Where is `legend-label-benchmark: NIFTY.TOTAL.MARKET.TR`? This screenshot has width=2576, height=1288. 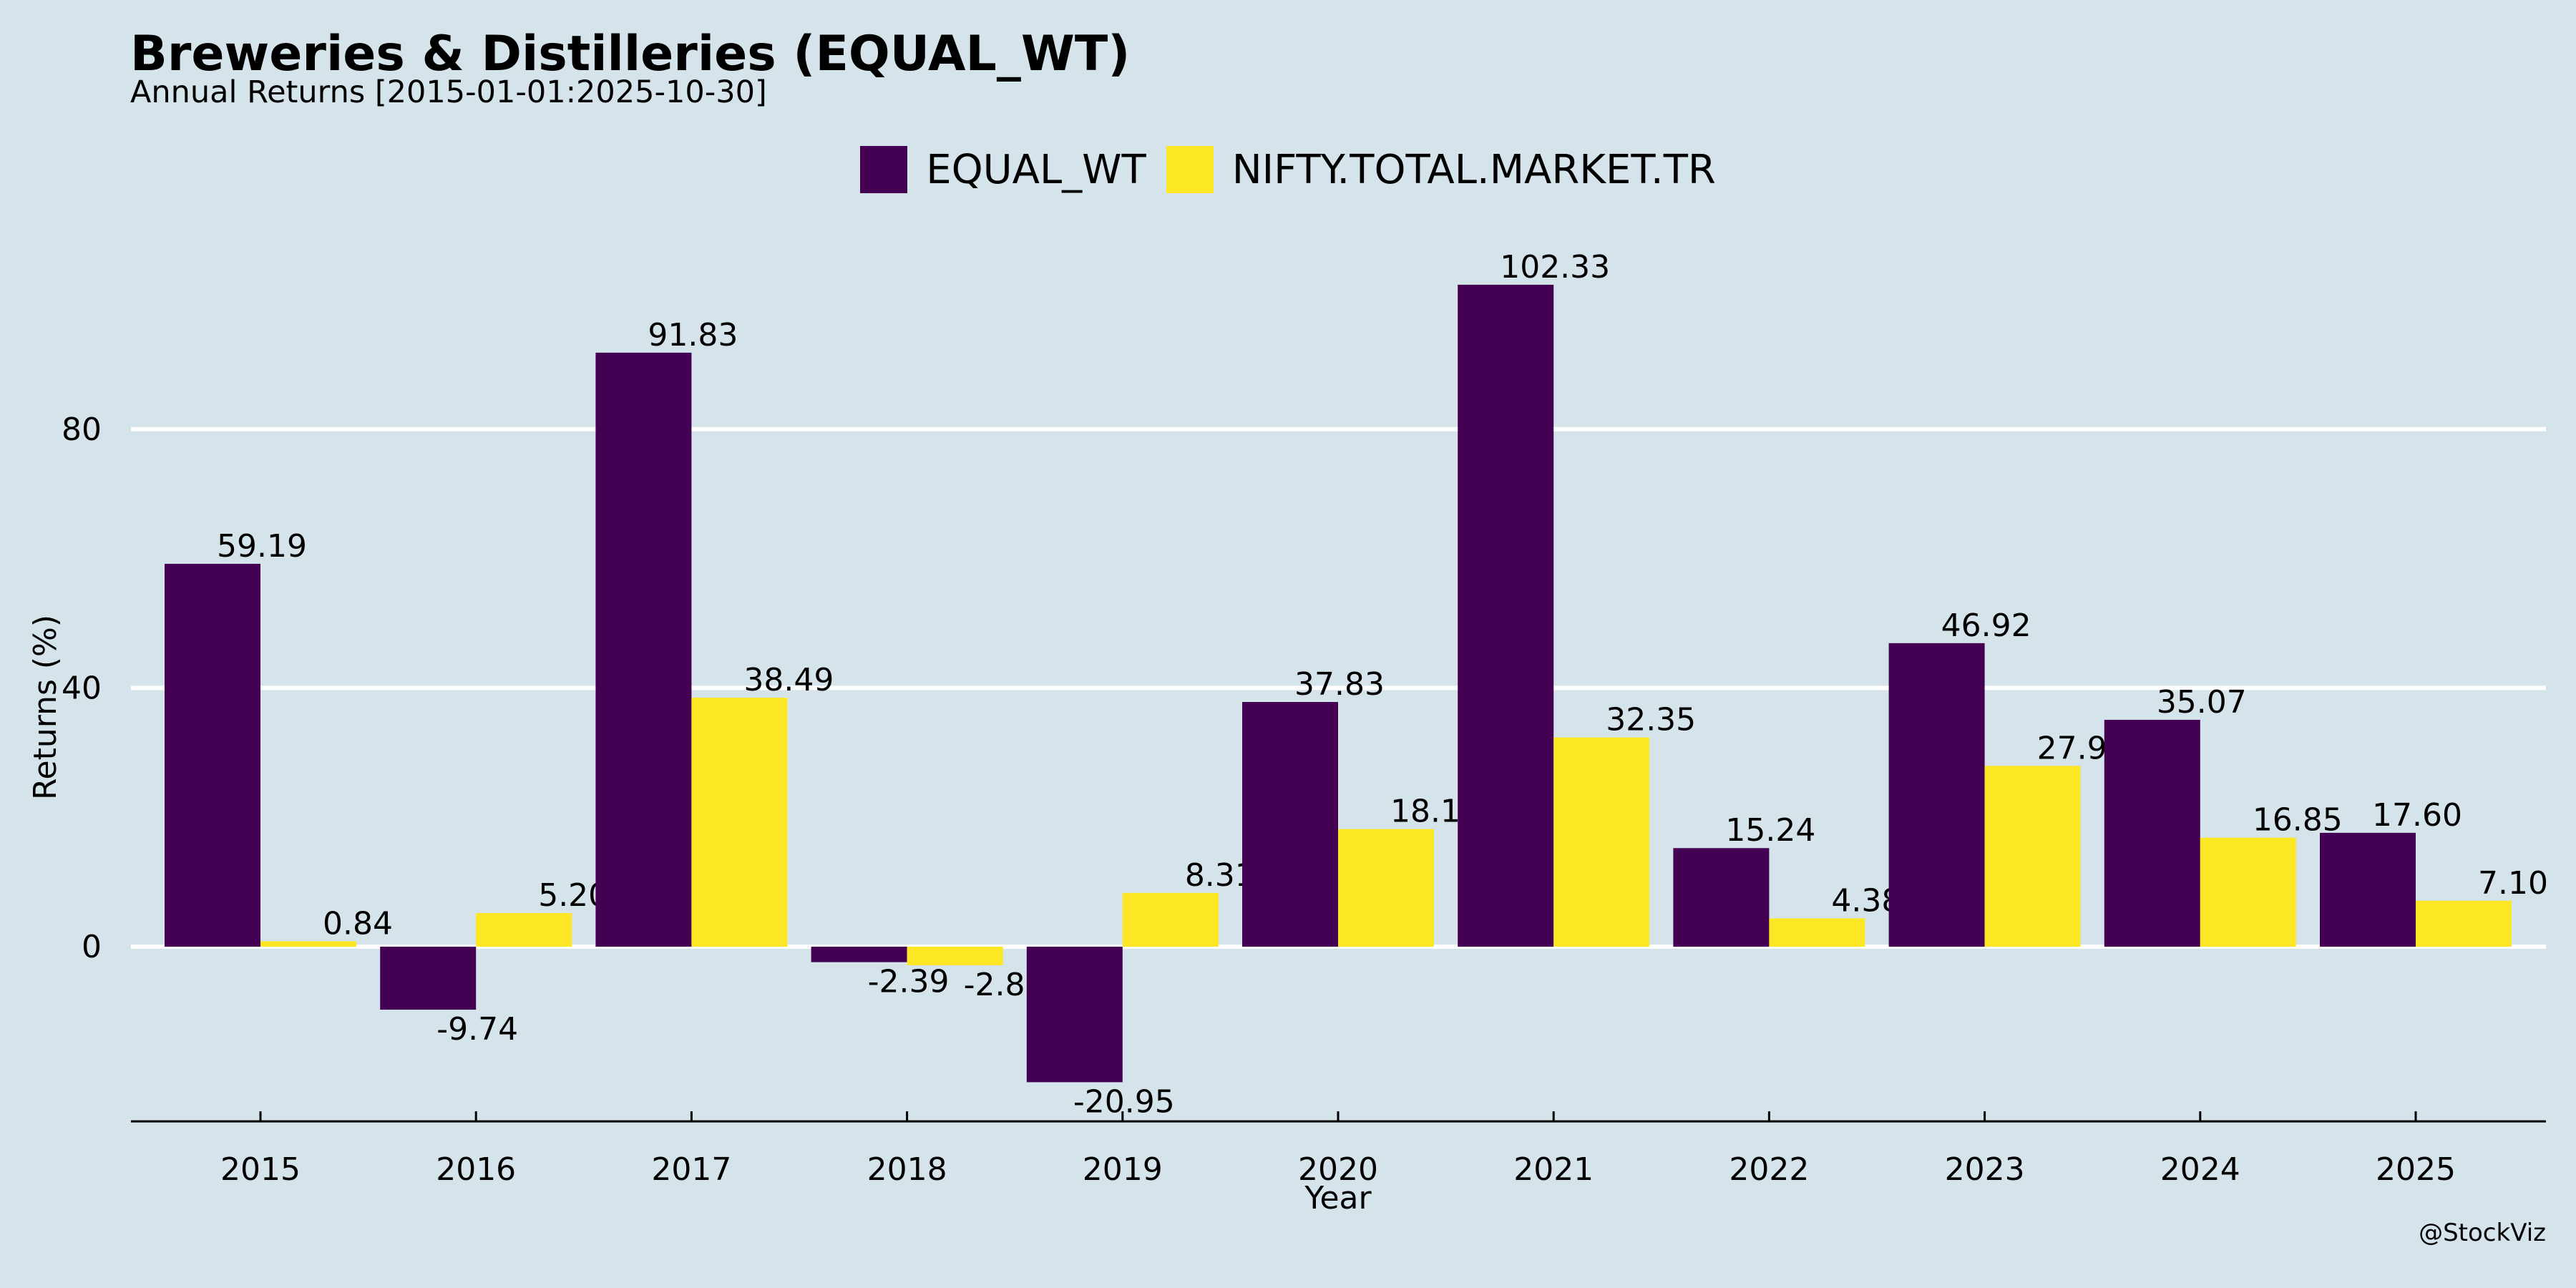
legend-label-benchmark: NIFTY.TOTAL.MARKET.TR is located at coordinates (1473, 169).